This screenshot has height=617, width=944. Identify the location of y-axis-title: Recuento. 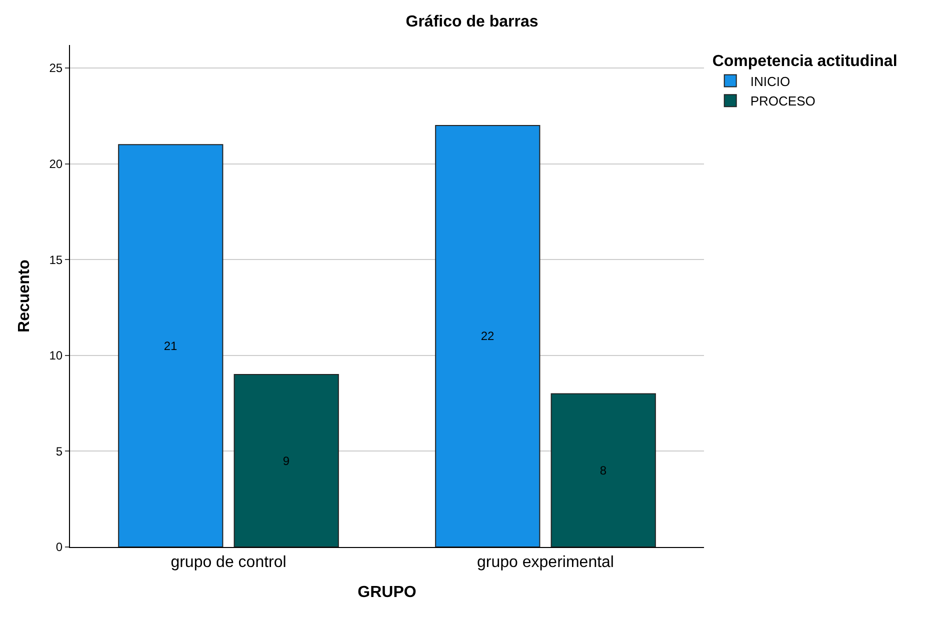
(25, 295).